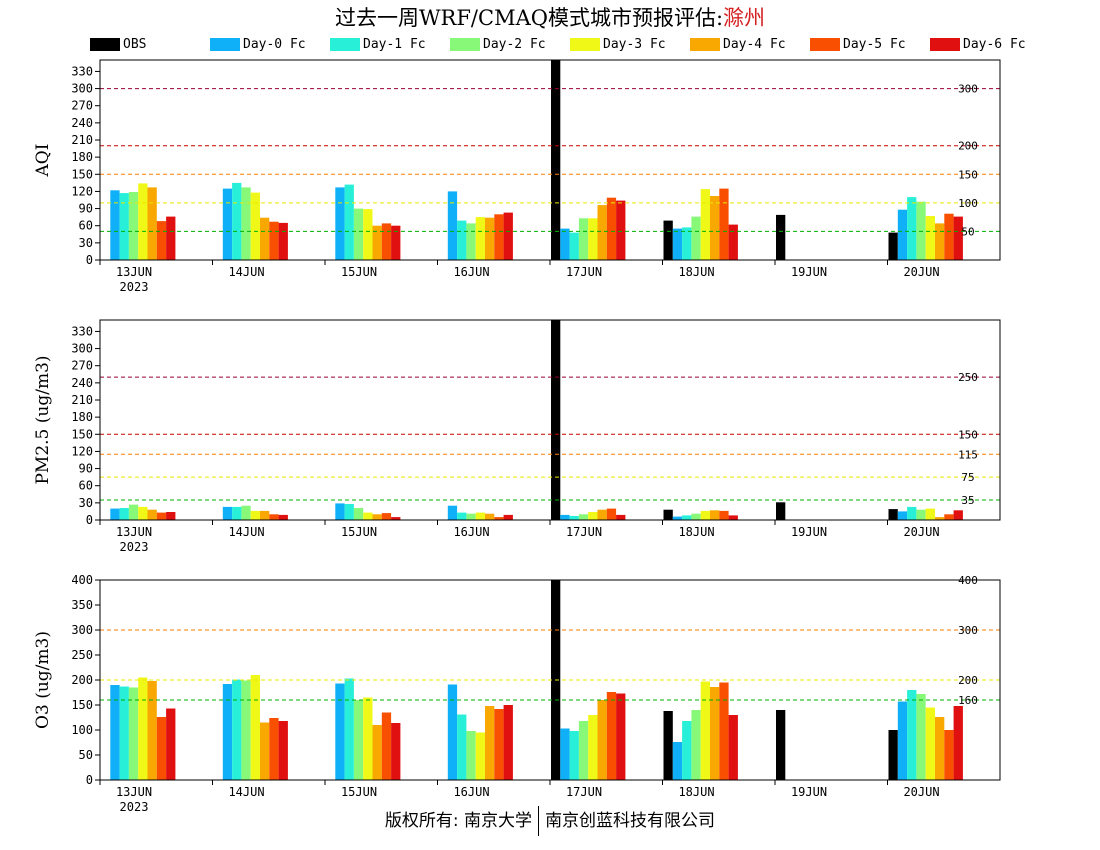 The height and width of the screenshot is (850, 1100). I want to click on reference-label: 150, so click(968, 174).